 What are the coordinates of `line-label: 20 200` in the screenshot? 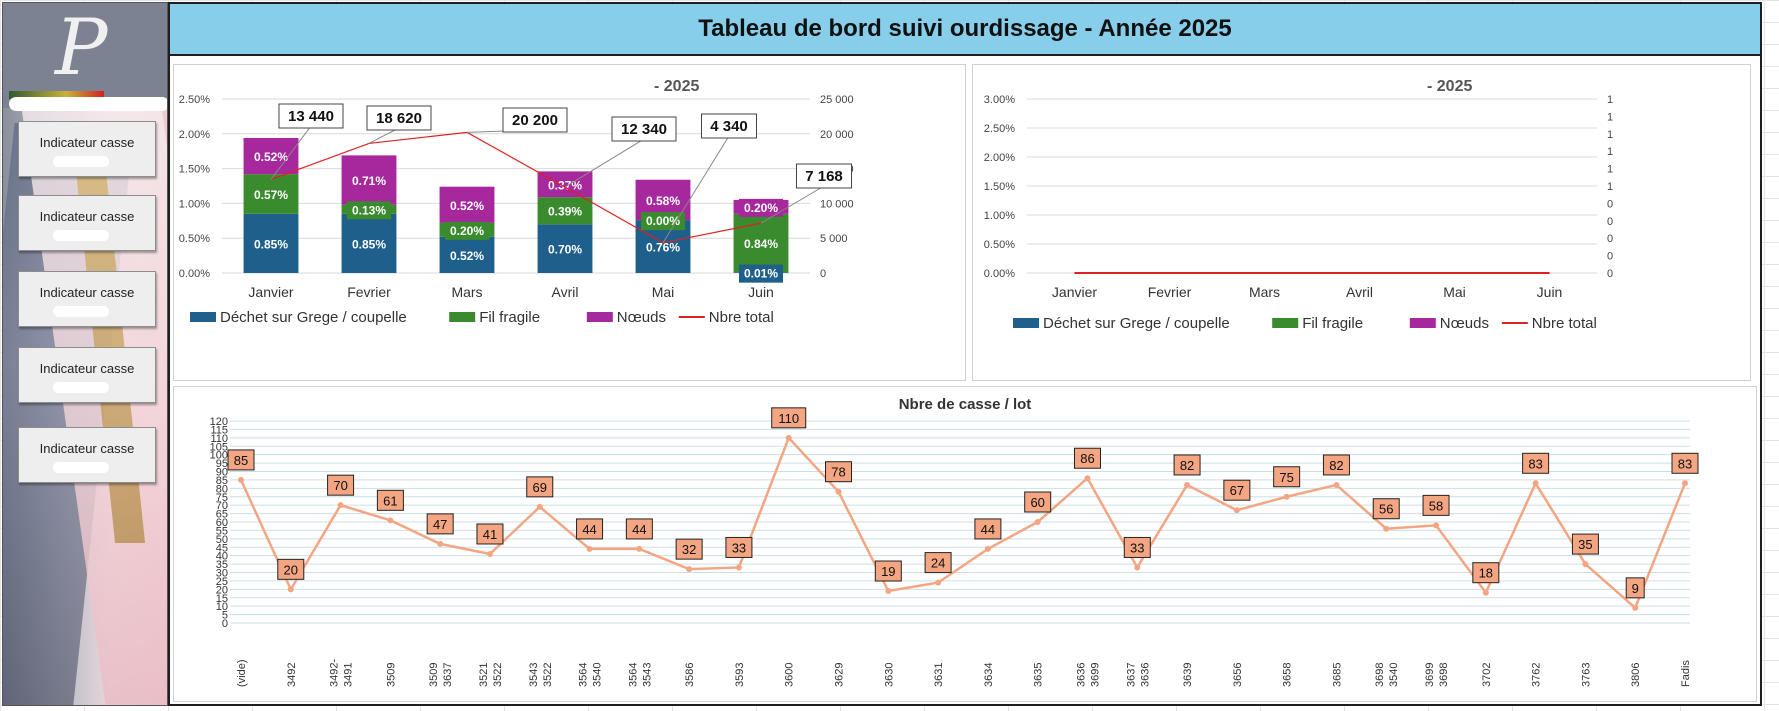 It's located at (535, 120).